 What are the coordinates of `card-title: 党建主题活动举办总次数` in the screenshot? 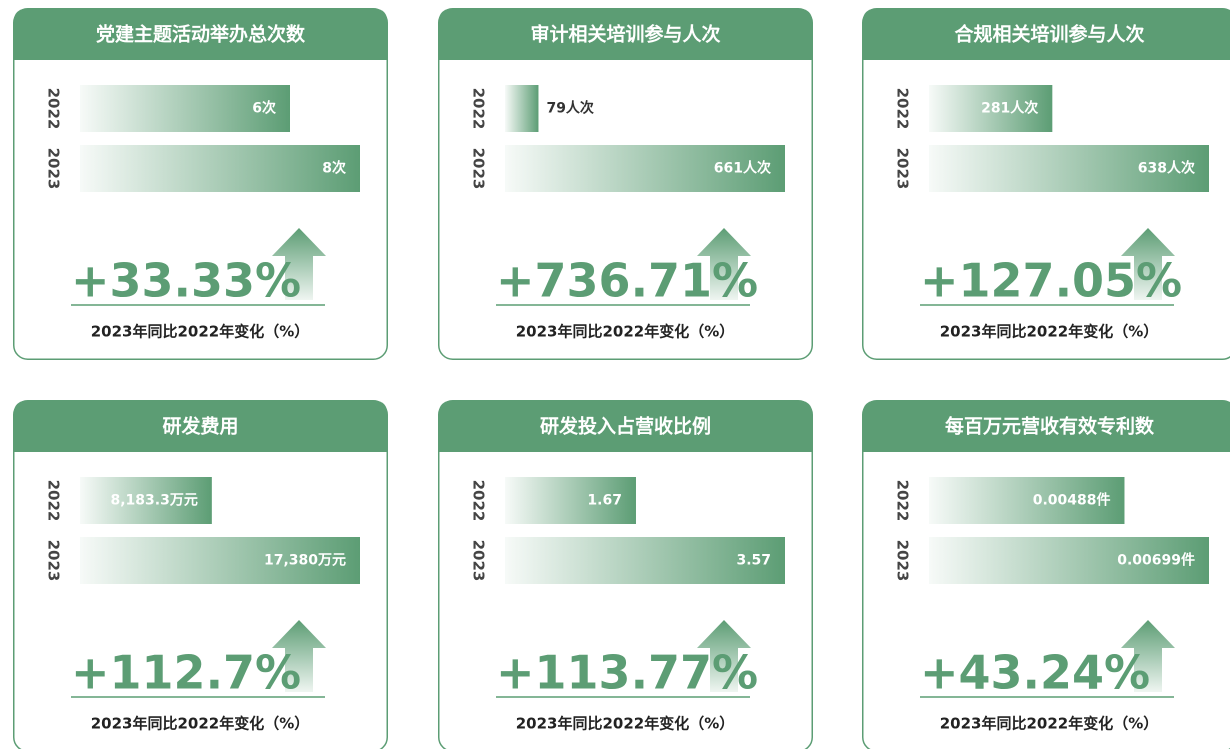 It's located at (201, 34).